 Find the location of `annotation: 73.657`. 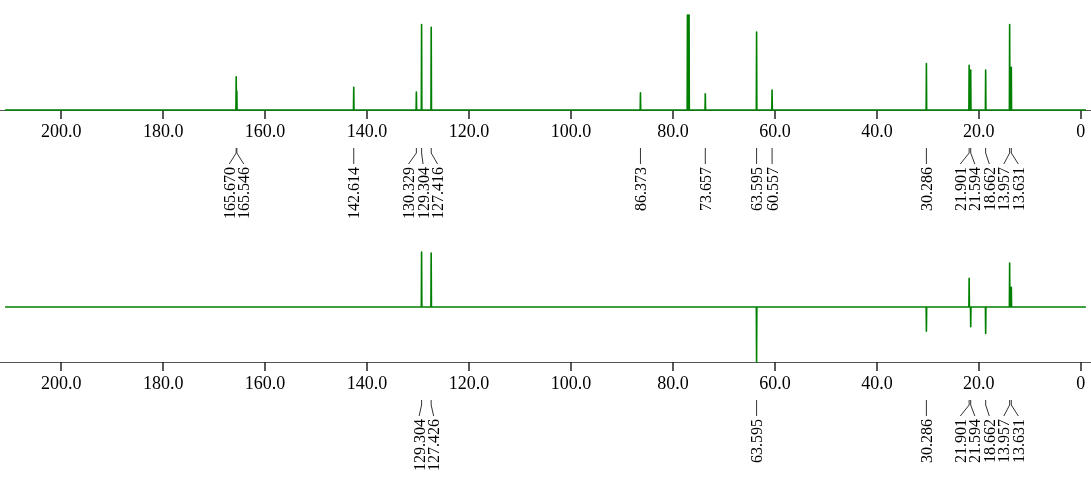

annotation: 73.657 is located at coordinates (705, 189).